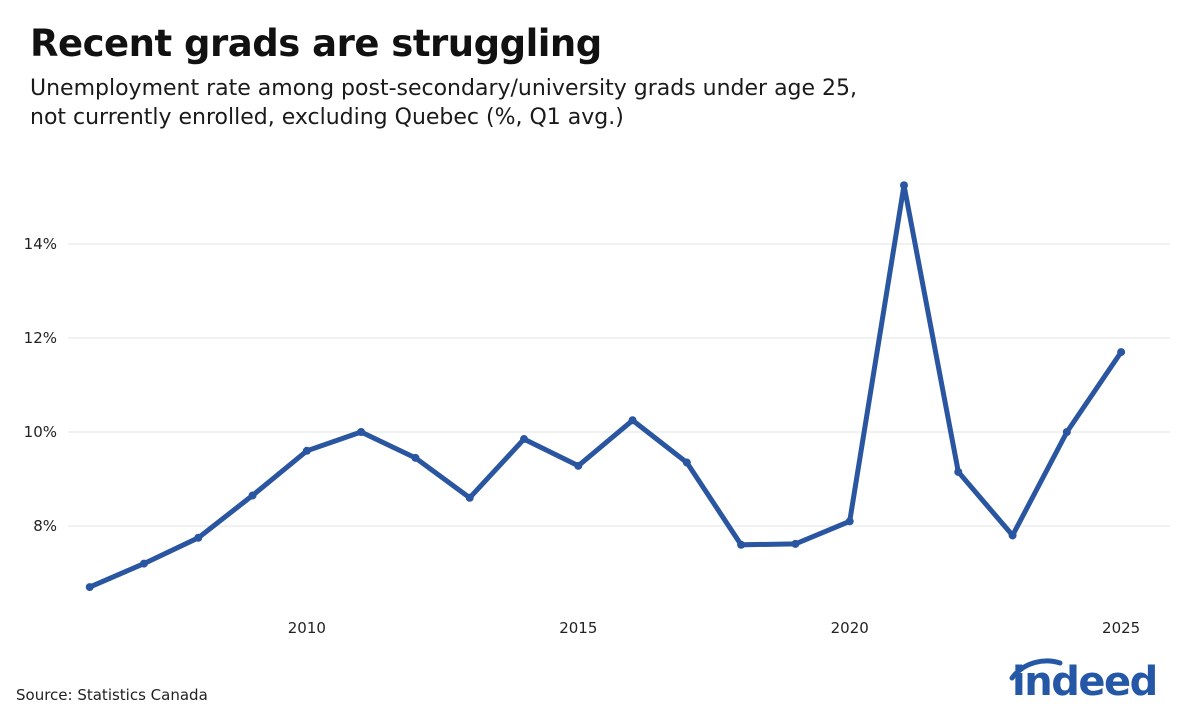 Image resolution: width=1200 pixels, height=720 pixels. Describe the element at coordinates (40, 338) in the screenshot. I see `y-tick-label: 12%` at that location.